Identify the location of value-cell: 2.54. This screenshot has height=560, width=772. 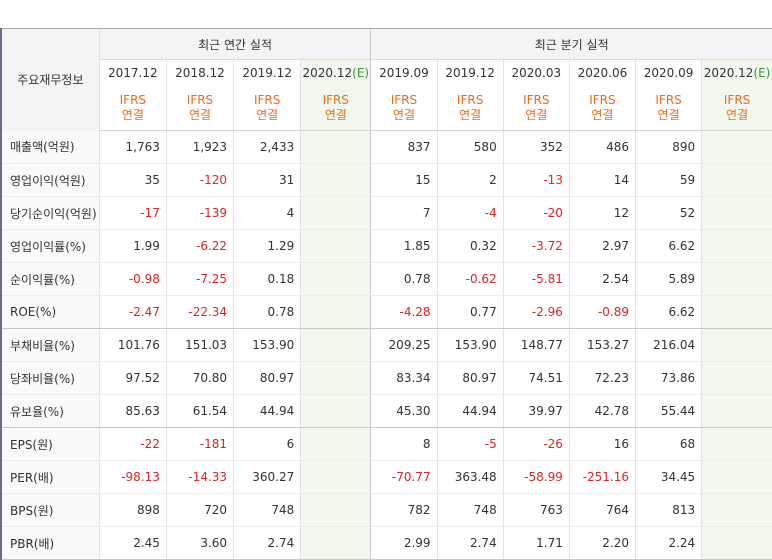
(602, 279).